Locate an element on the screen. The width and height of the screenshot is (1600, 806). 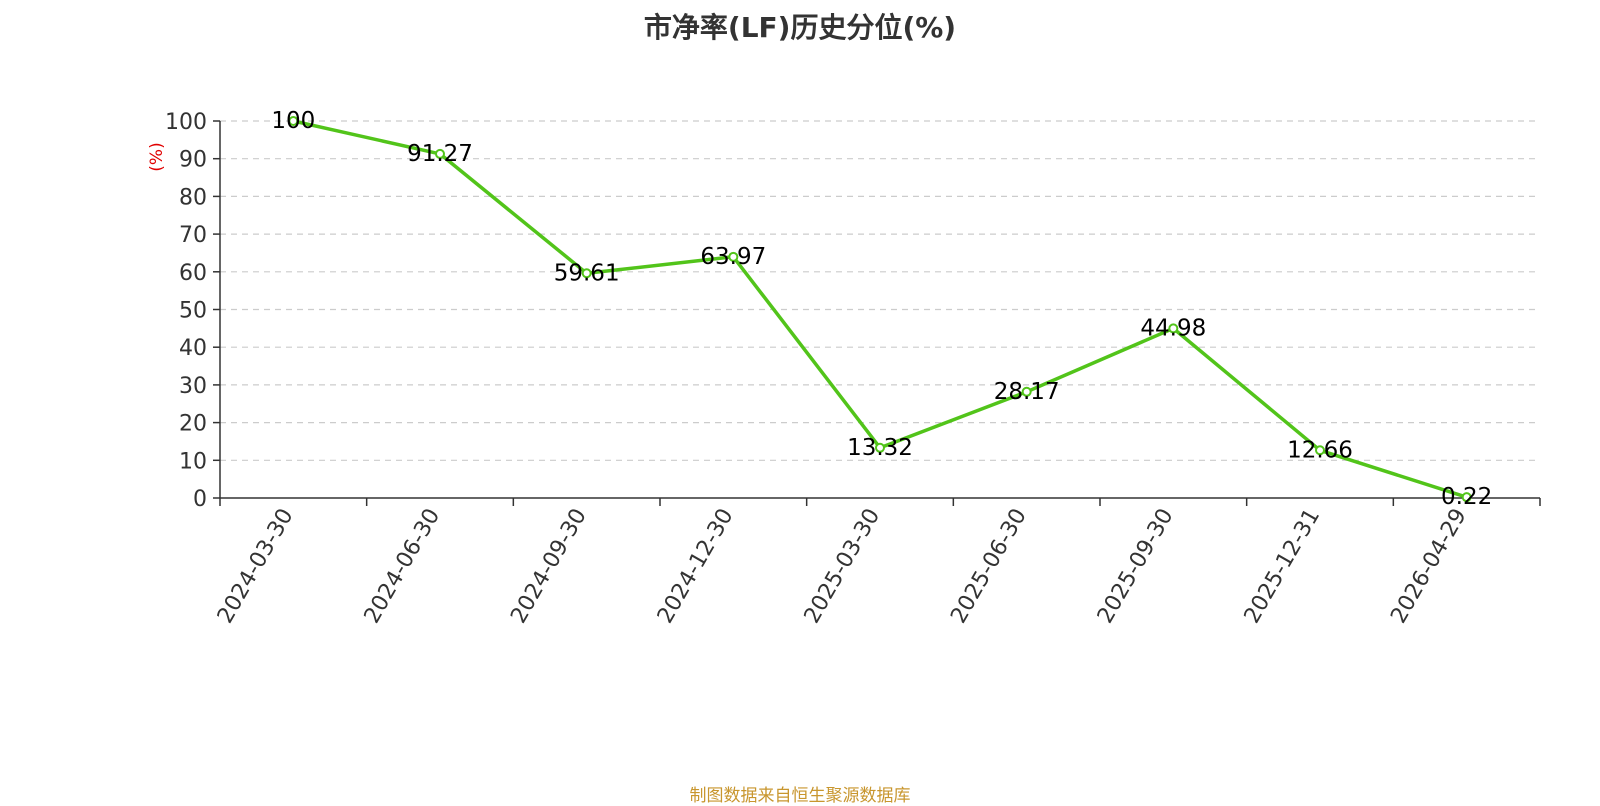
chart-title: 市净率(LF)历史分位(%) is located at coordinates (800, 27).